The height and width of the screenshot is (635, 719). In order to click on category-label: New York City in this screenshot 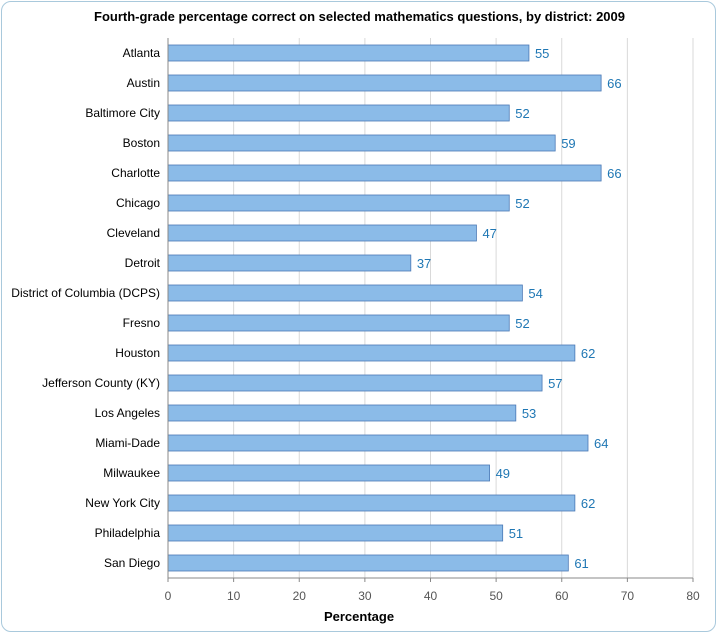, I will do `click(122, 503)`.